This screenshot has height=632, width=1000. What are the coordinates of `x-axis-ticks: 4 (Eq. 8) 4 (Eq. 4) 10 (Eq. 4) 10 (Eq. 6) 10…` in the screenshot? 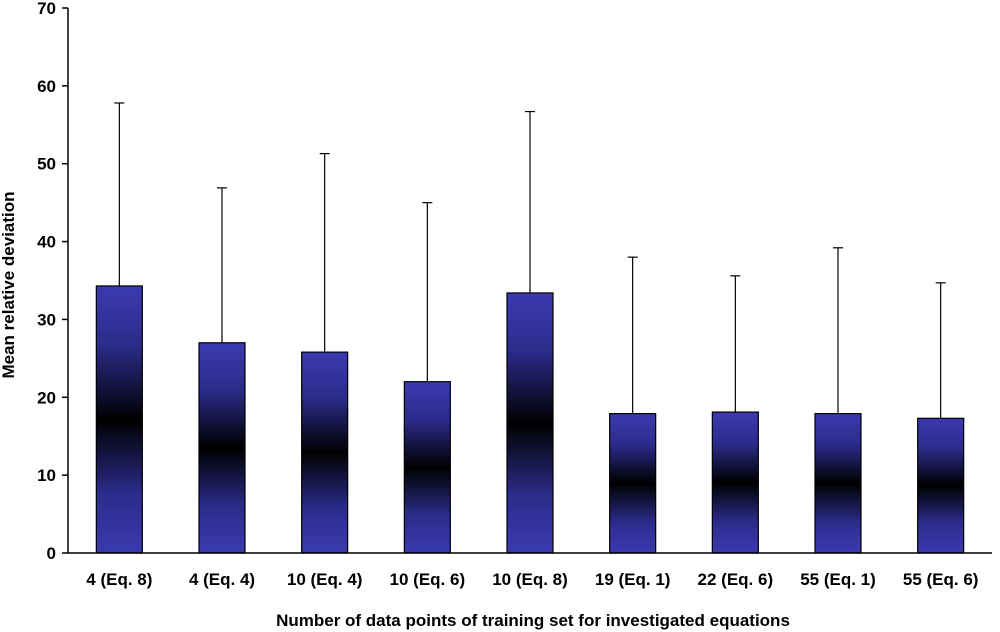 It's located at (532, 579).